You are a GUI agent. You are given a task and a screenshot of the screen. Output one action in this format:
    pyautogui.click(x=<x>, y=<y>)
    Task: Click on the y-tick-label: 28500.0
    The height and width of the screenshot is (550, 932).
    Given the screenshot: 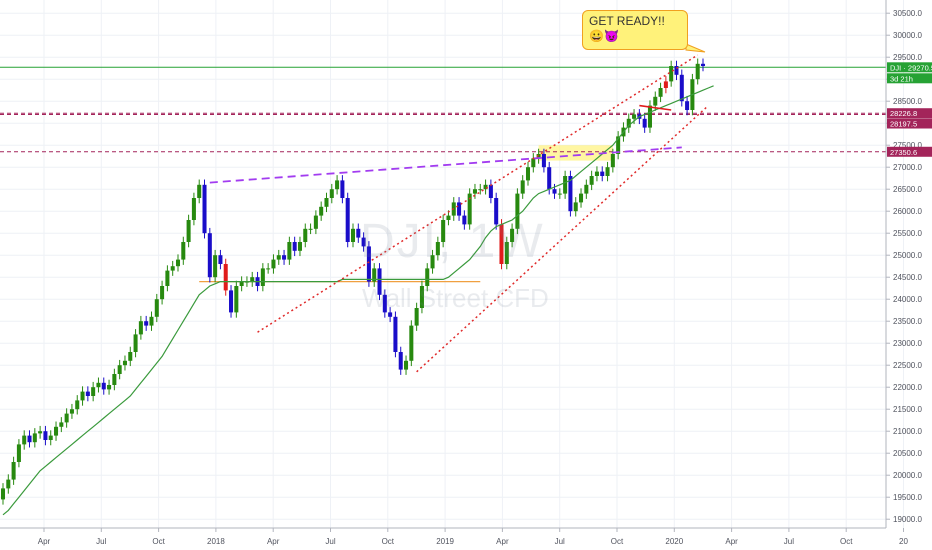 What is the action you would take?
    pyautogui.click(x=907, y=101)
    